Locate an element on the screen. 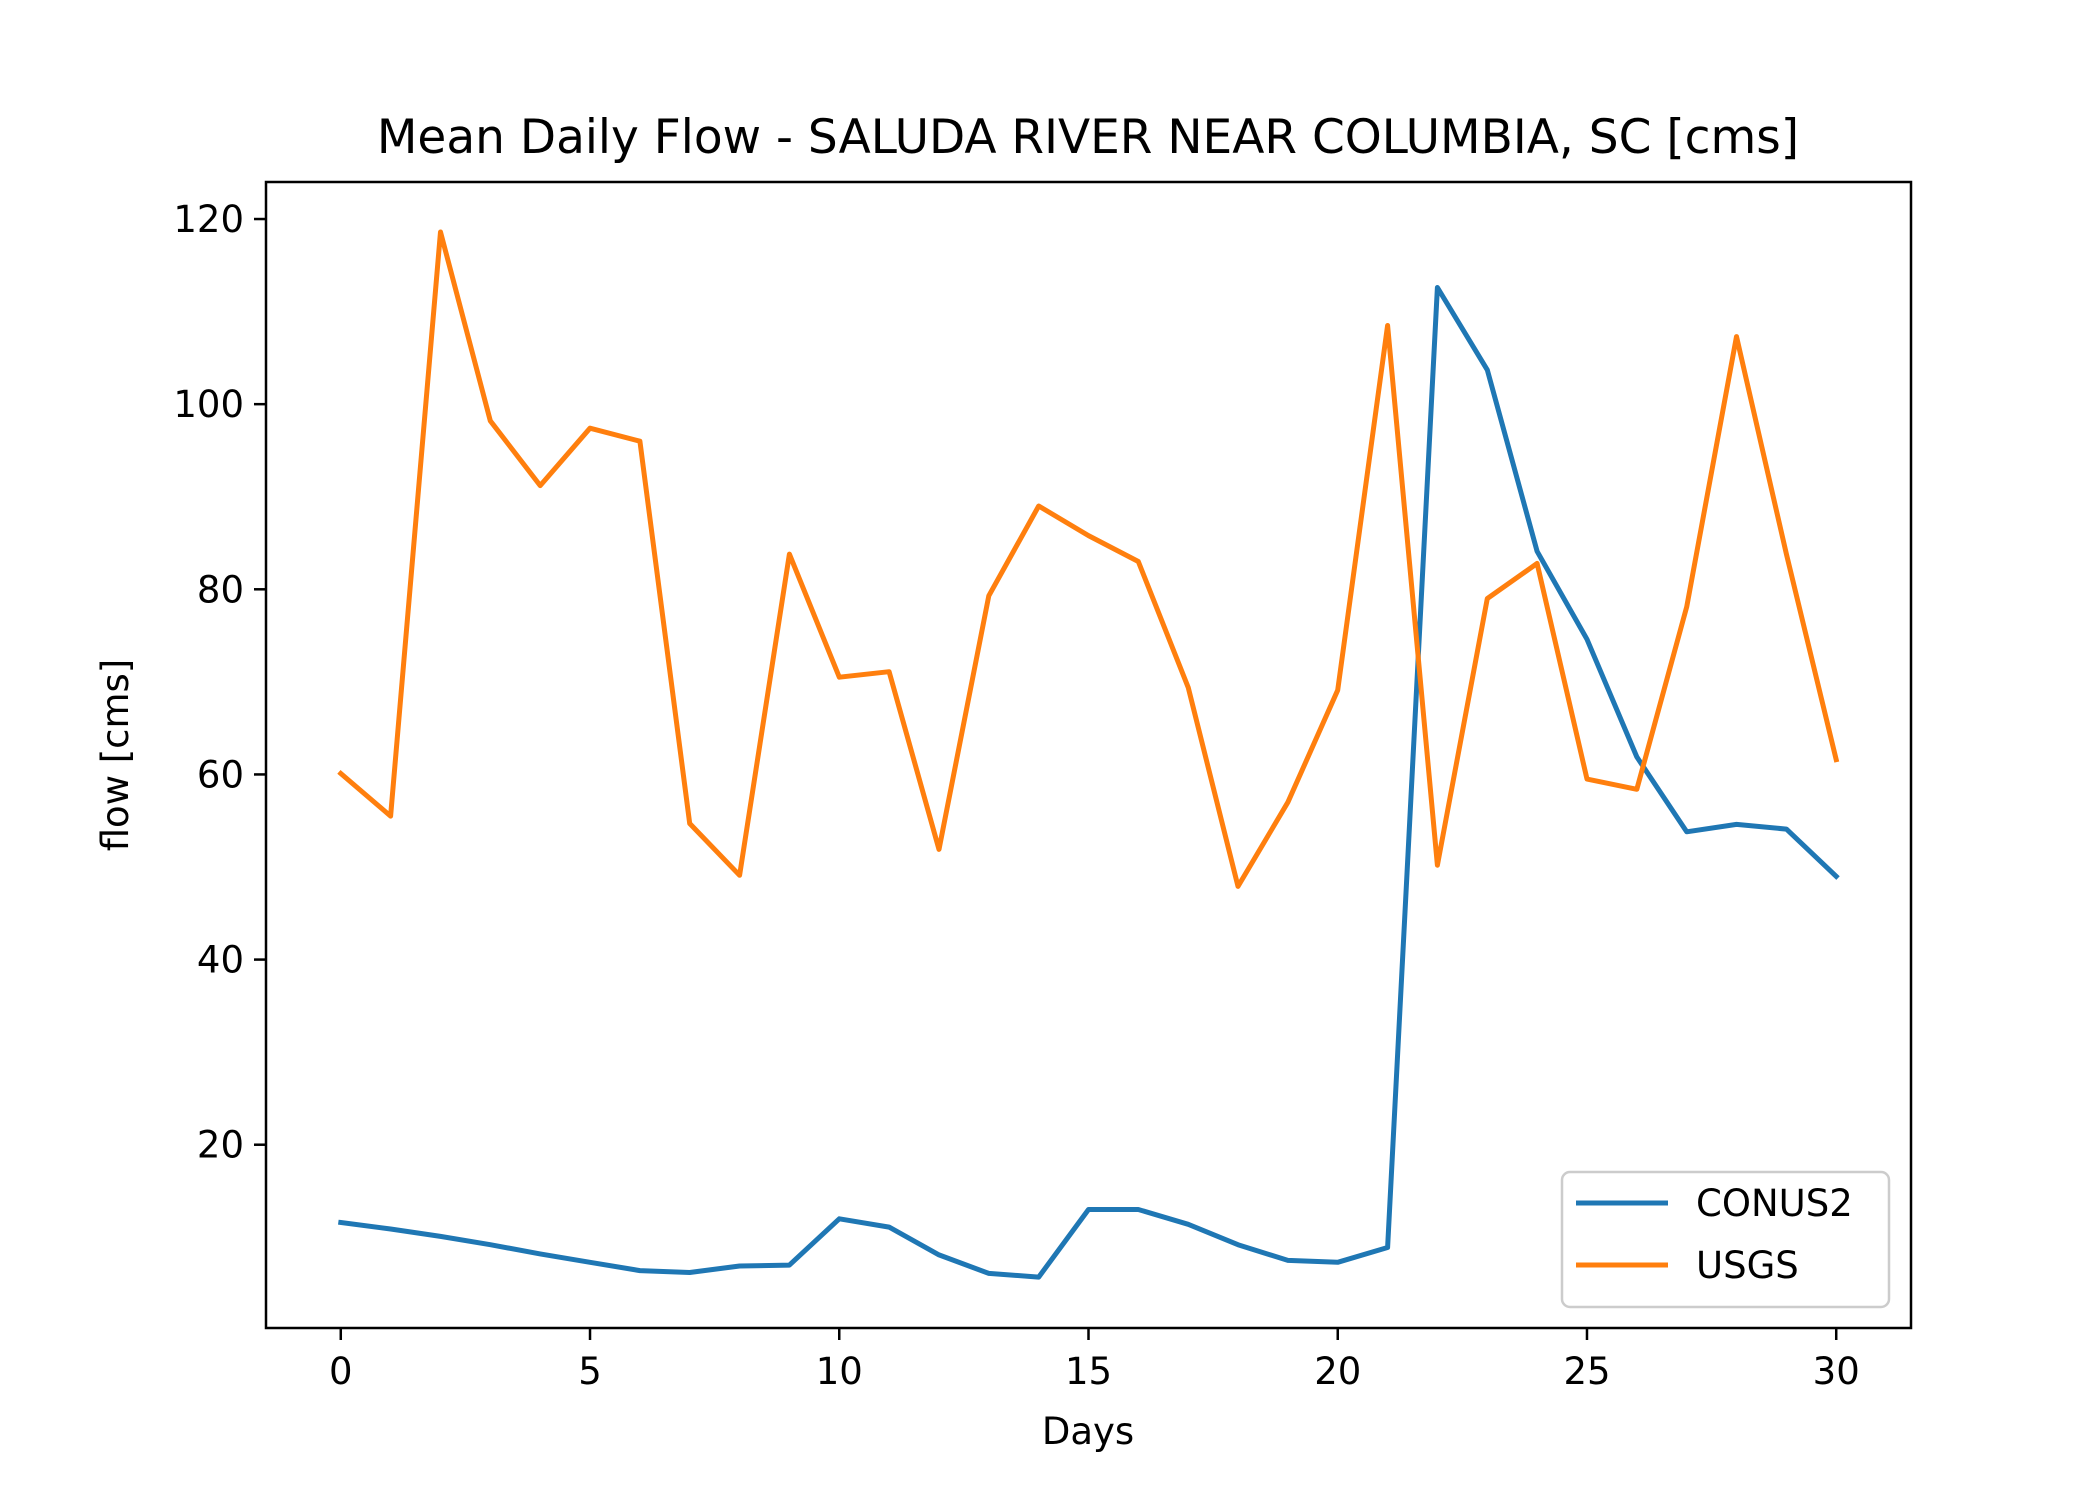 This screenshot has width=2100, height=1500. x-tick-label: 25 is located at coordinates (1586, 1371).